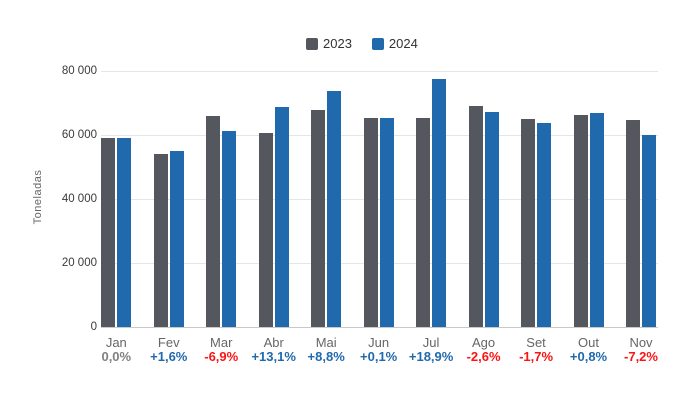 Image resolution: width=700 pixels, height=400 pixels. What do you see at coordinates (124, 232) in the screenshot?
I see `bar-2024-jan` at bounding box center [124, 232].